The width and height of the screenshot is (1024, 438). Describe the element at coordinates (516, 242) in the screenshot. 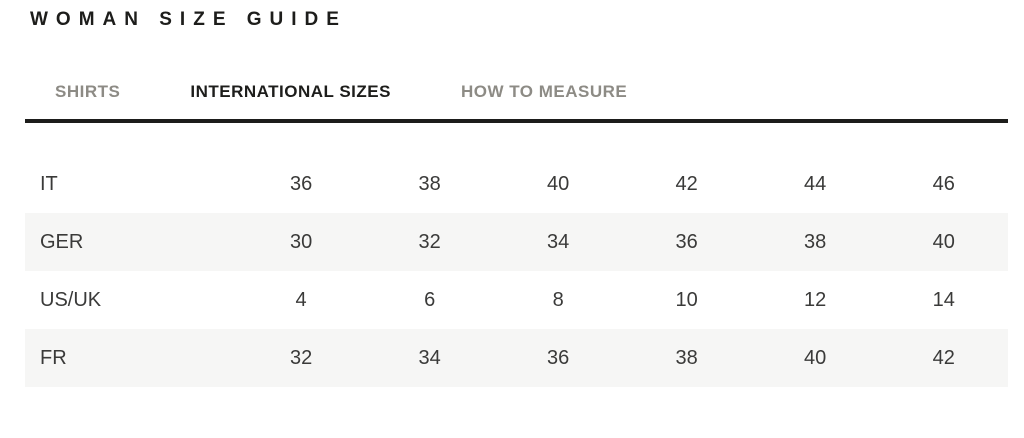

I see `table-row: GER 30 32 34 36 38 40` at that location.